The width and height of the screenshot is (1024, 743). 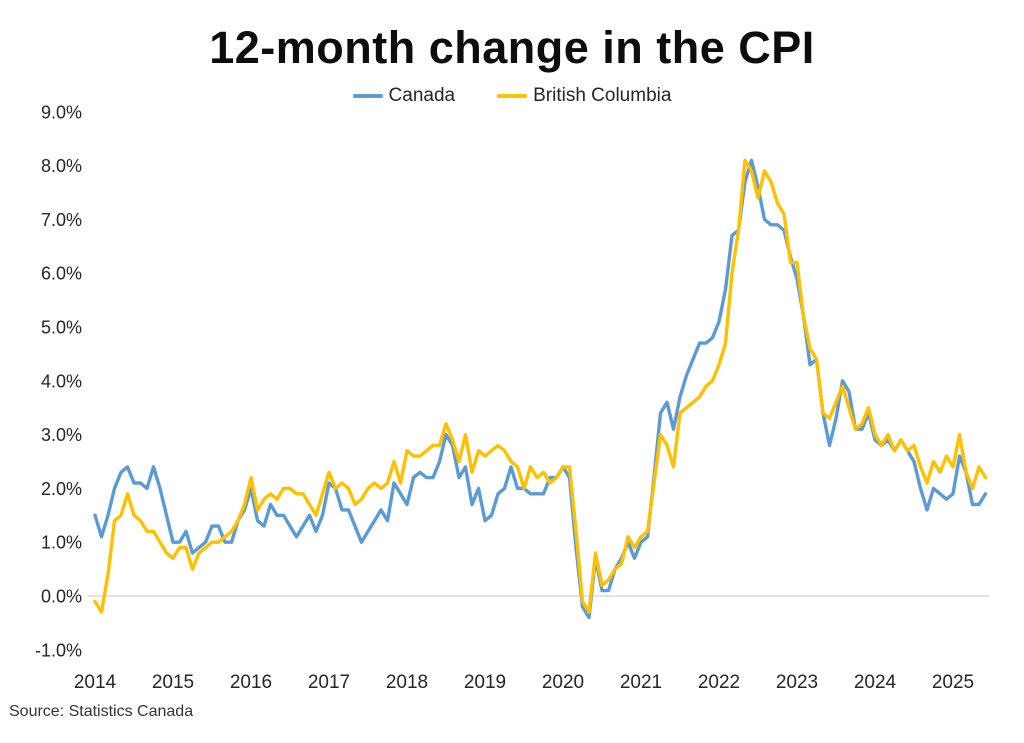 I want to click on y-tick-label: 7.0%, so click(x=61, y=220).